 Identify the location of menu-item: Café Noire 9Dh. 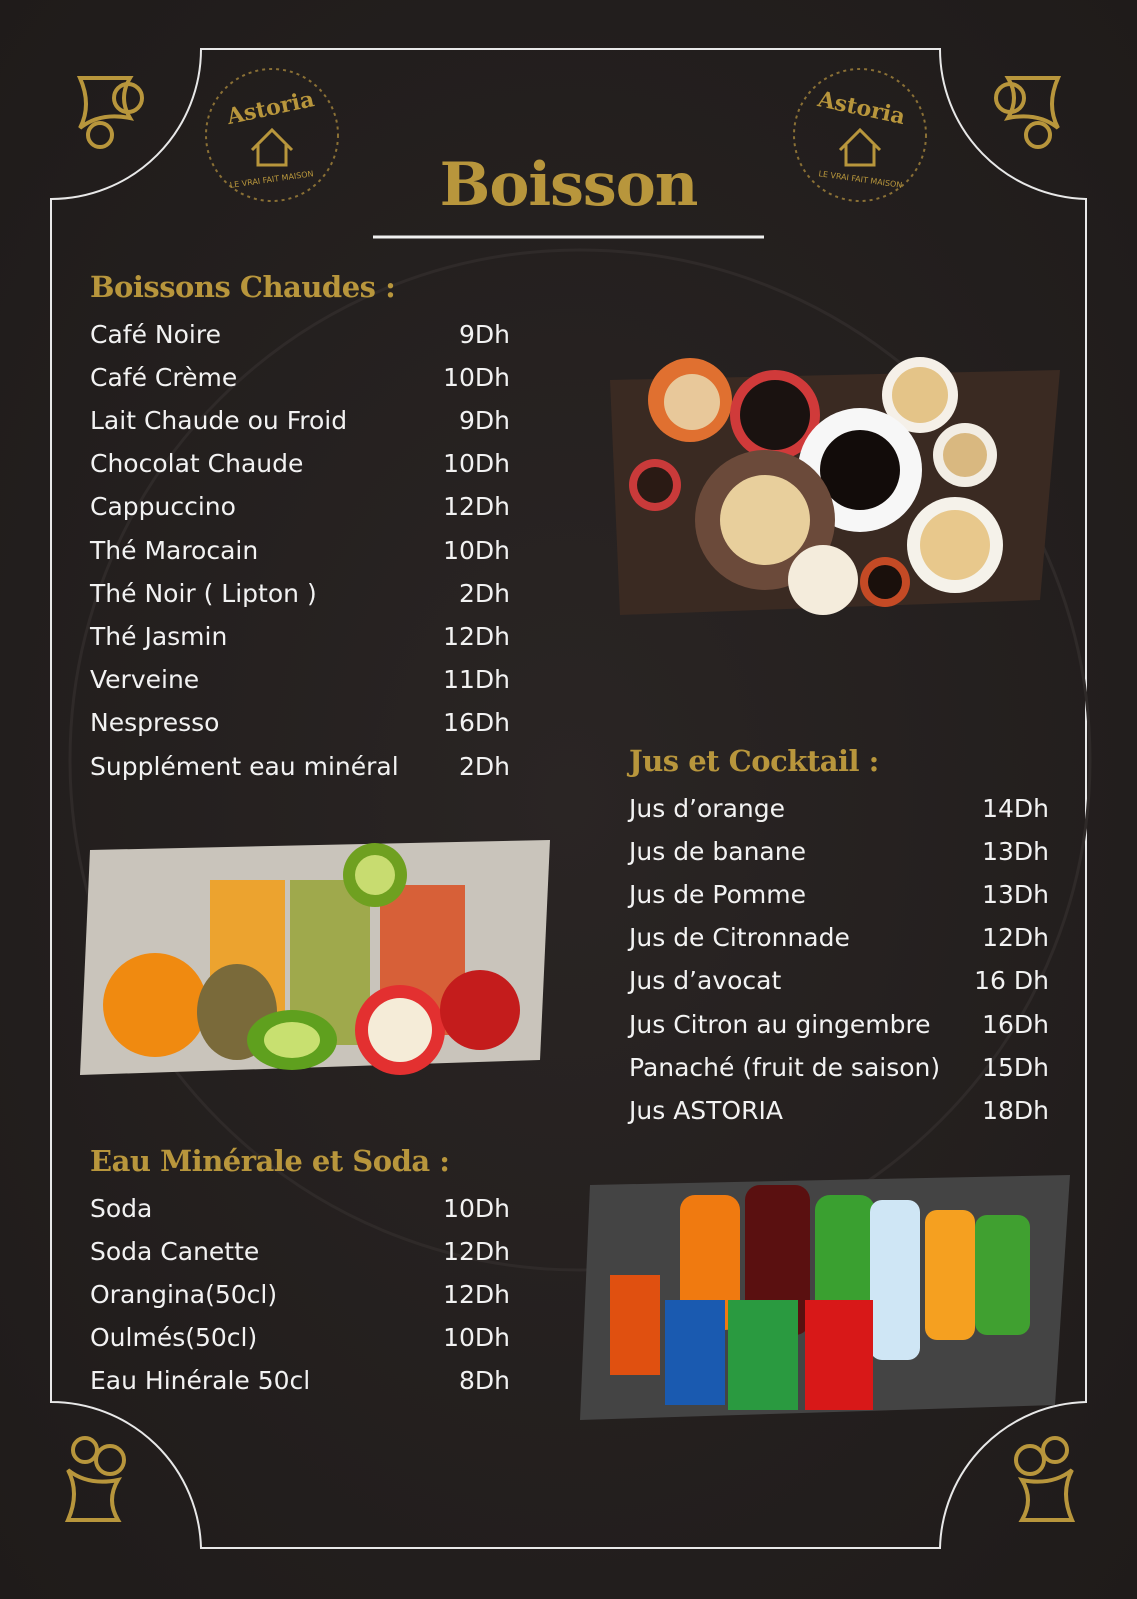
(300, 334).